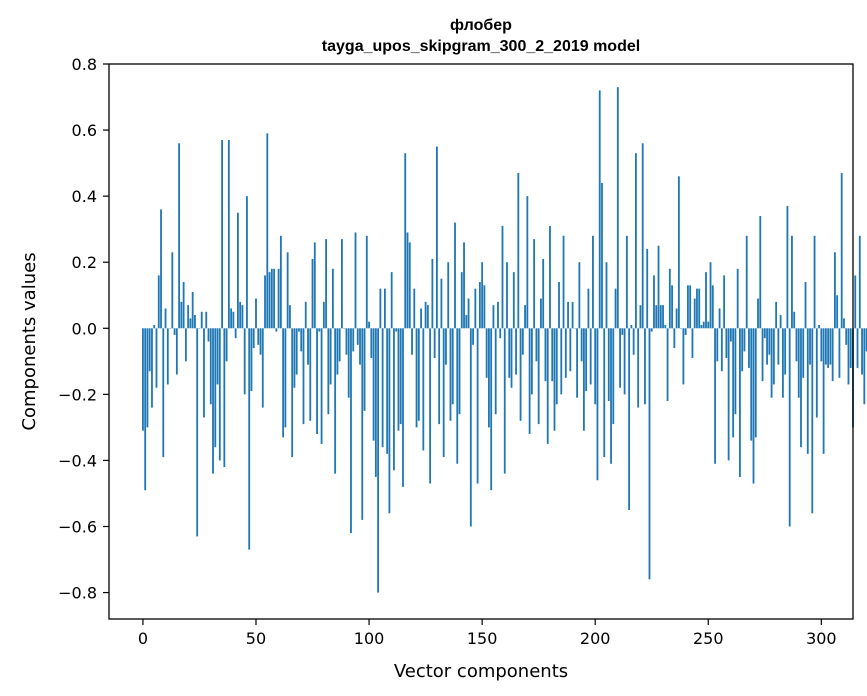  Describe the element at coordinates (29, 341) in the screenshot. I see `y-axis-title: Components values` at that location.